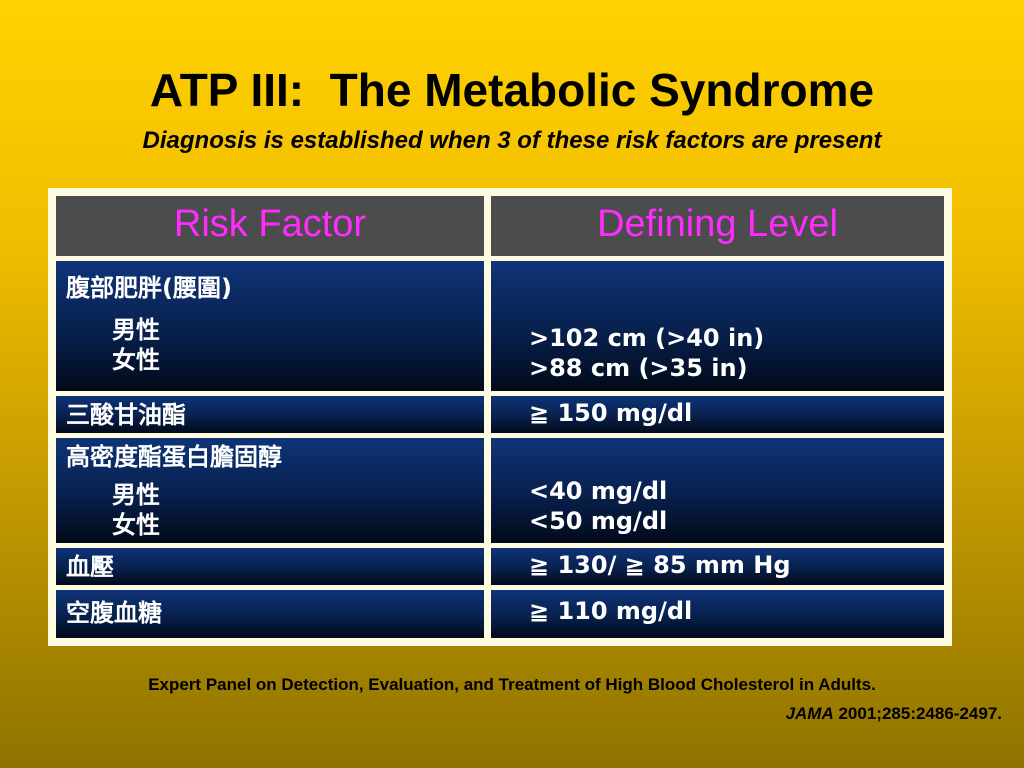 The width and height of the screenshot is (1024, 768). Describe the element at coordinates (717, 226) in the screenshot. I see `header-defining-level: Defining Level` at that location.